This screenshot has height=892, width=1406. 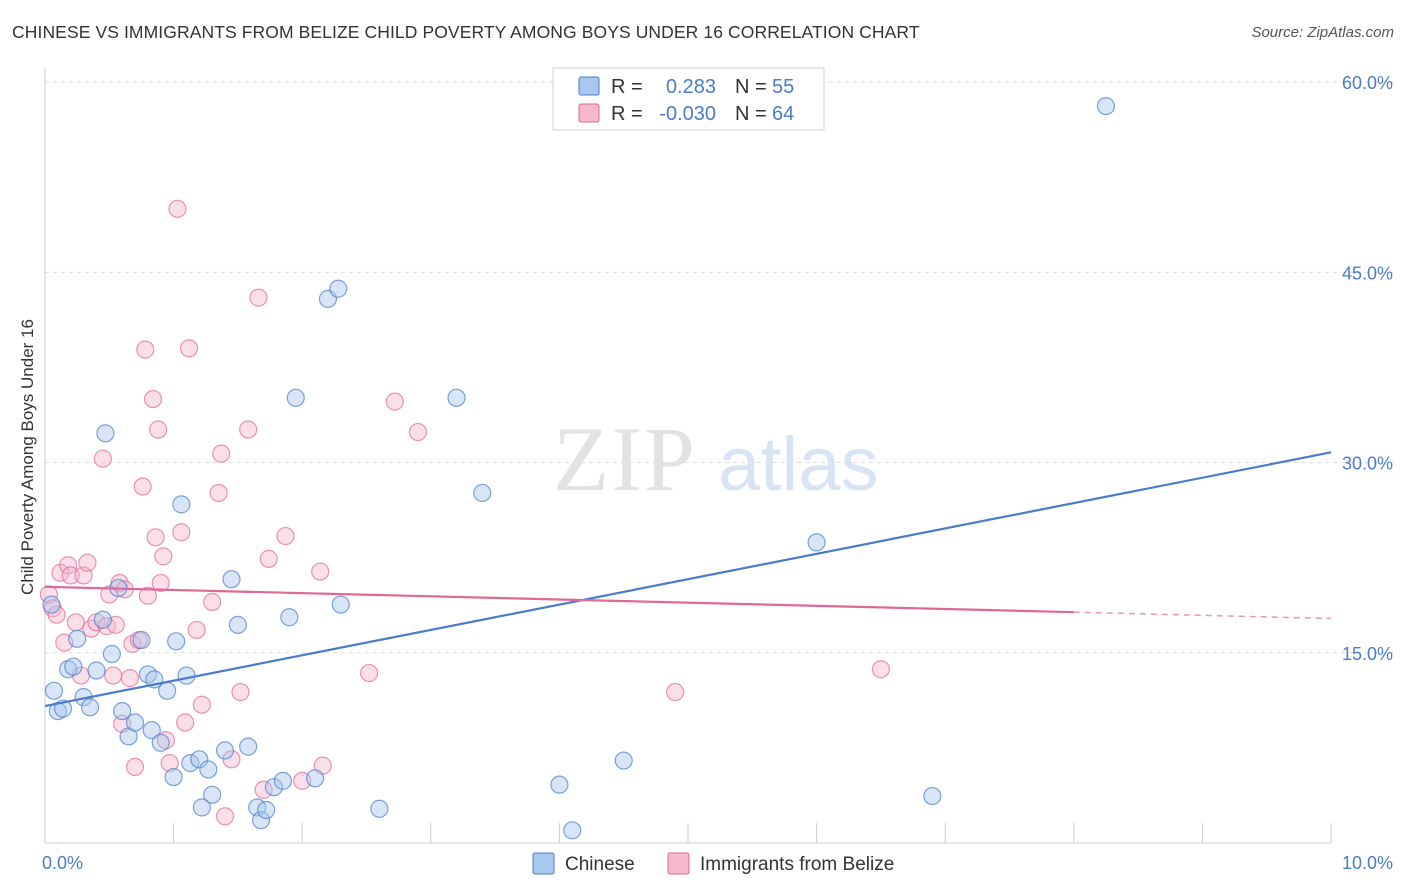 I want to click on x-tick-label-max: 10.0%, so click(x=1367, y=863).